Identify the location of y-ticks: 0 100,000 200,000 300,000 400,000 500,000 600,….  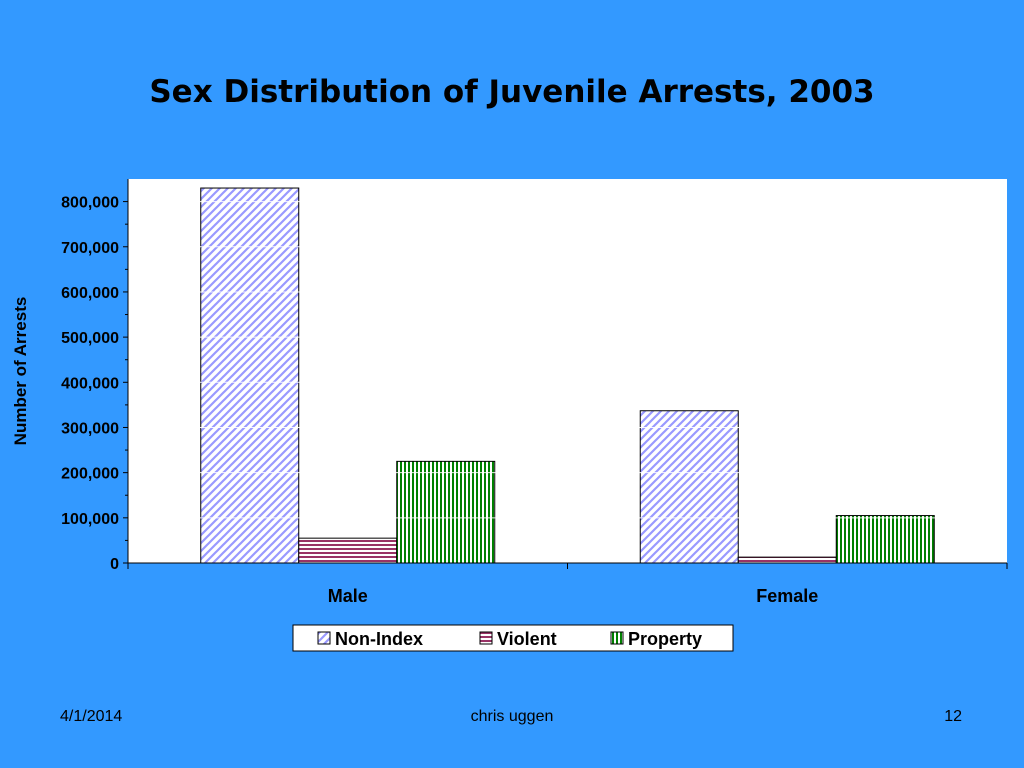
(94, 384).